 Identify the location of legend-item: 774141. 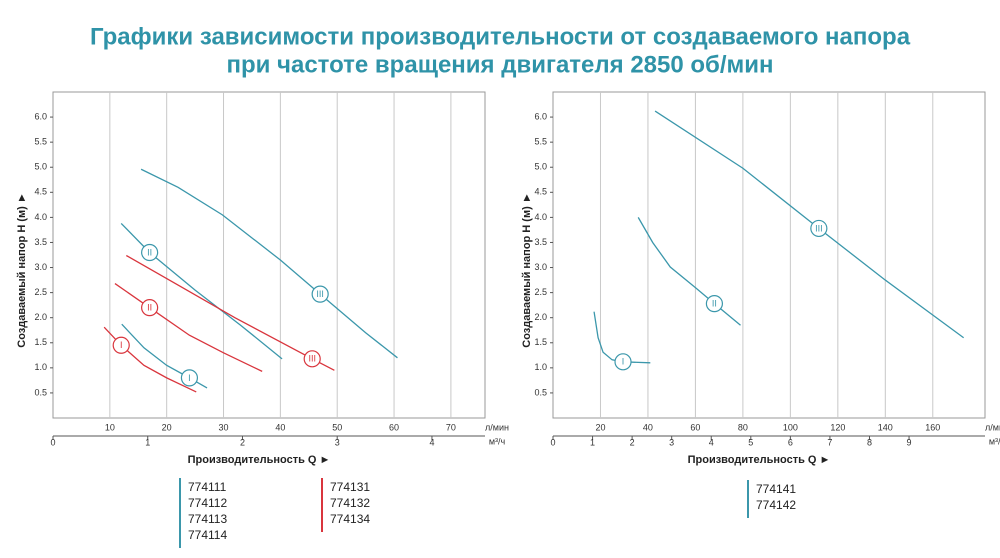
(776, 489).